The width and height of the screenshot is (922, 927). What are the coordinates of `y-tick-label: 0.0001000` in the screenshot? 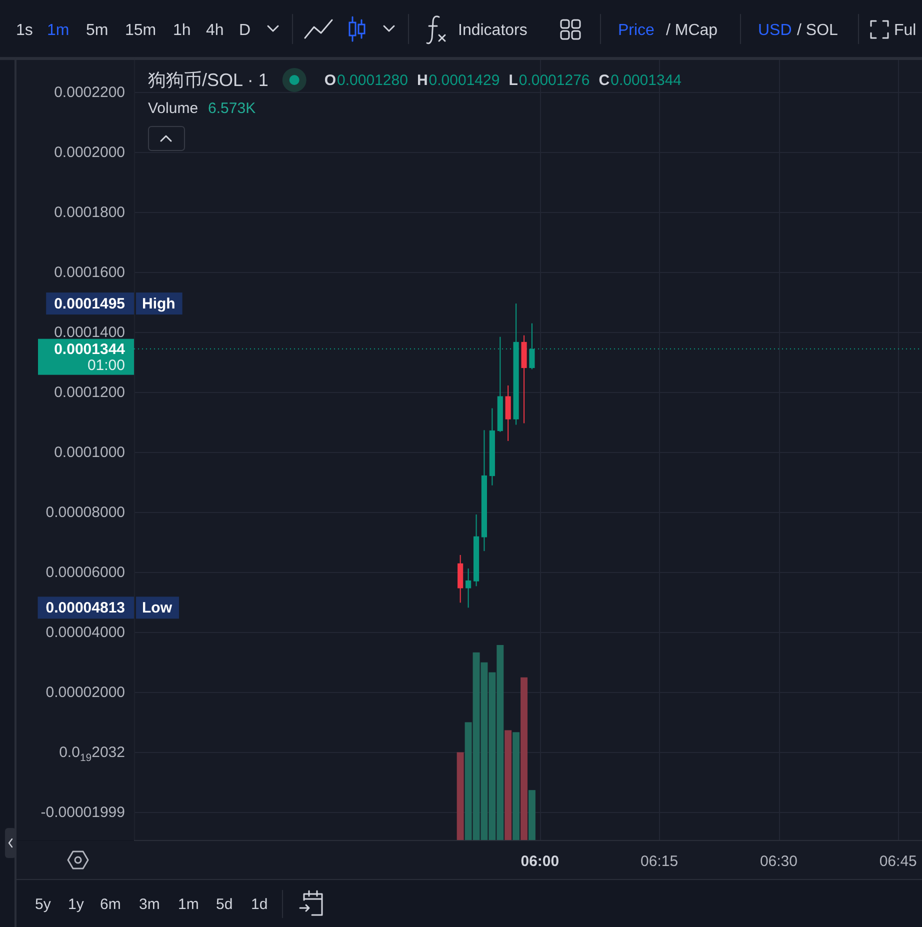 It's located at (89, 453).